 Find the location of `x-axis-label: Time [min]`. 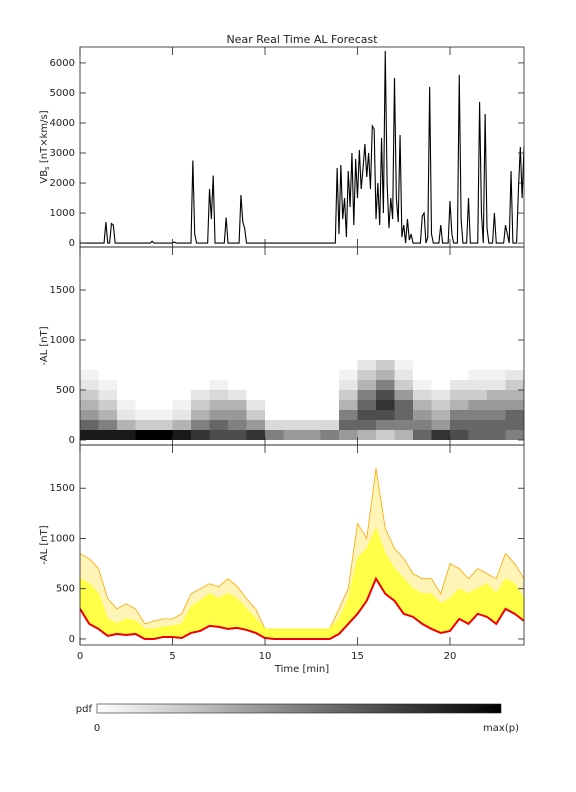

x-axis-label: Time [min] is located at coordinates (301, 669).